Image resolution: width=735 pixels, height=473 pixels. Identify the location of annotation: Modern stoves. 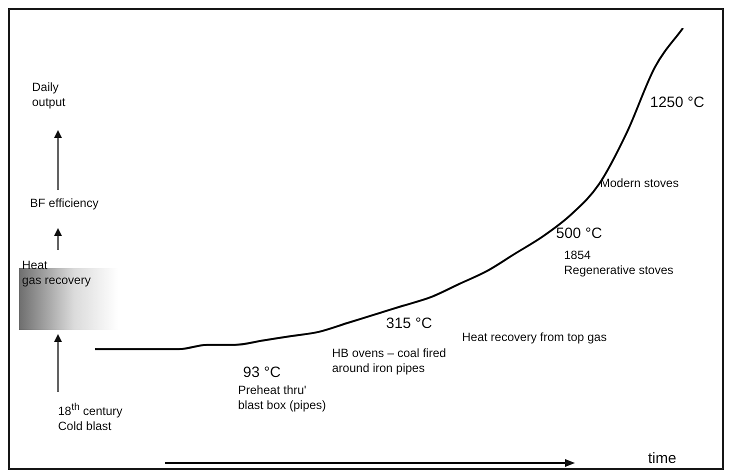
(639, 183).